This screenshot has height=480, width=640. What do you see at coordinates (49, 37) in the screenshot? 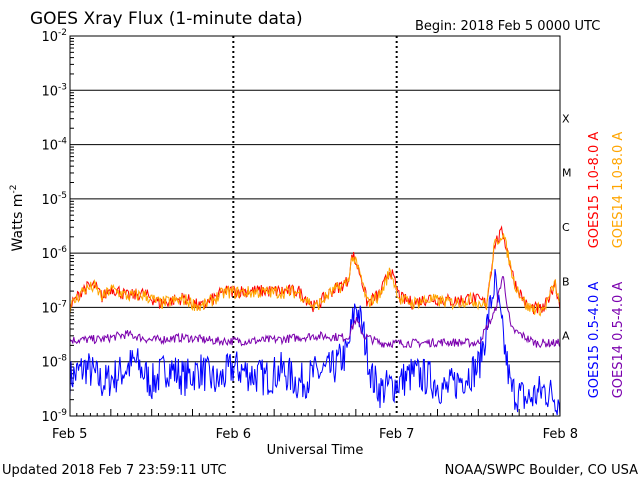
I see `y-tick-base-0: 10` at bounding box center [49, 37].